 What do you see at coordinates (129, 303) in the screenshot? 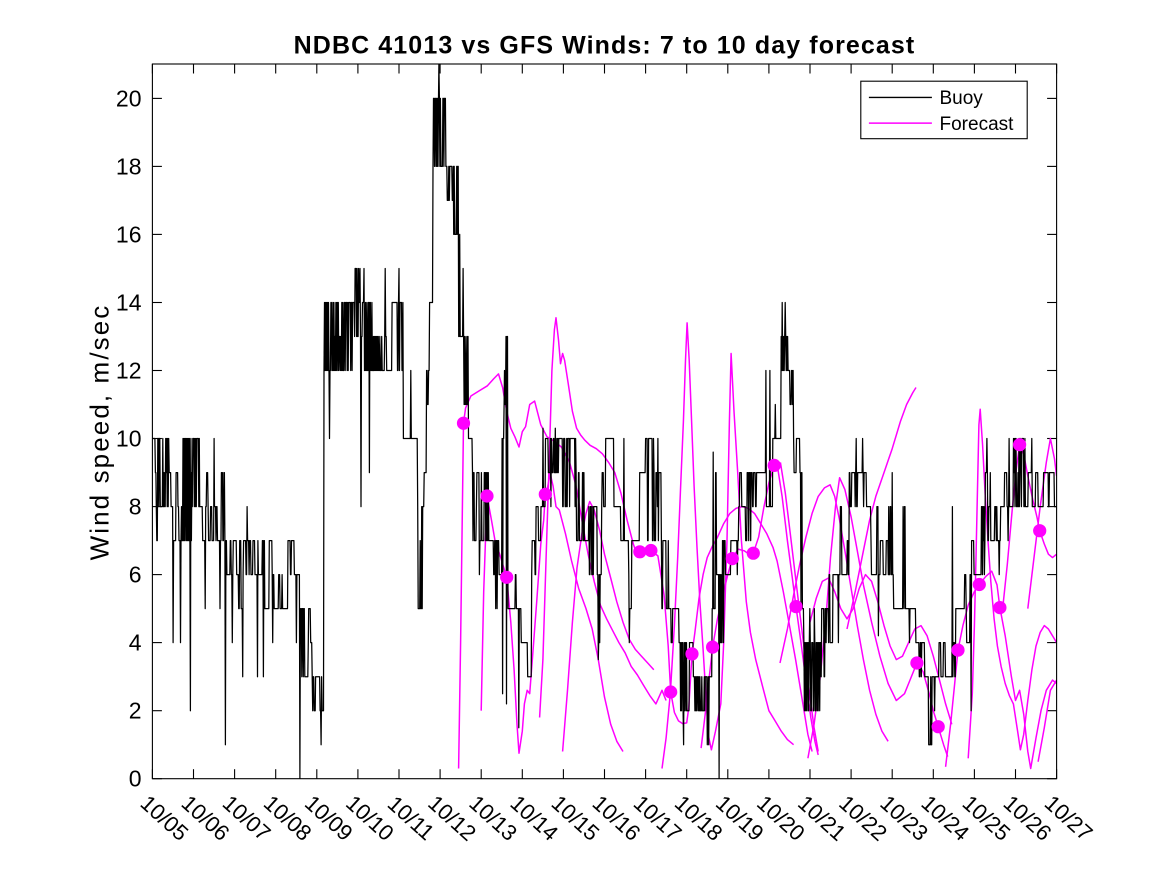
I see `svg-text: 14` at bounding box center [129, 303].